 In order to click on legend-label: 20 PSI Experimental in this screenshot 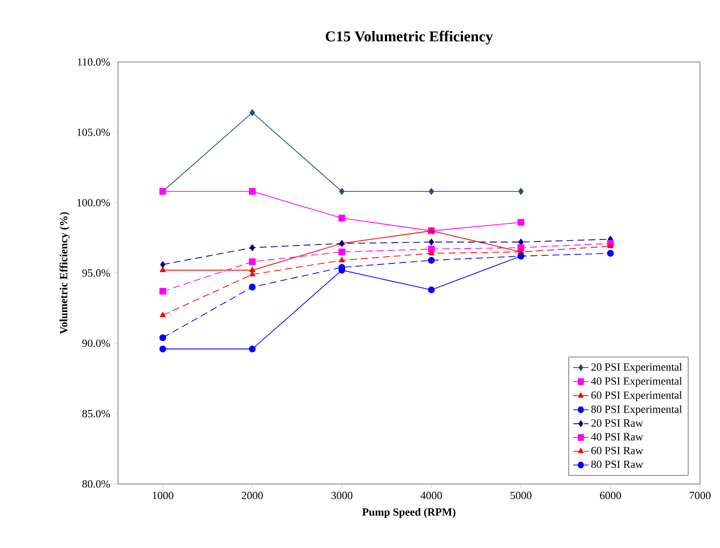, I will do `click(636, 368)`.